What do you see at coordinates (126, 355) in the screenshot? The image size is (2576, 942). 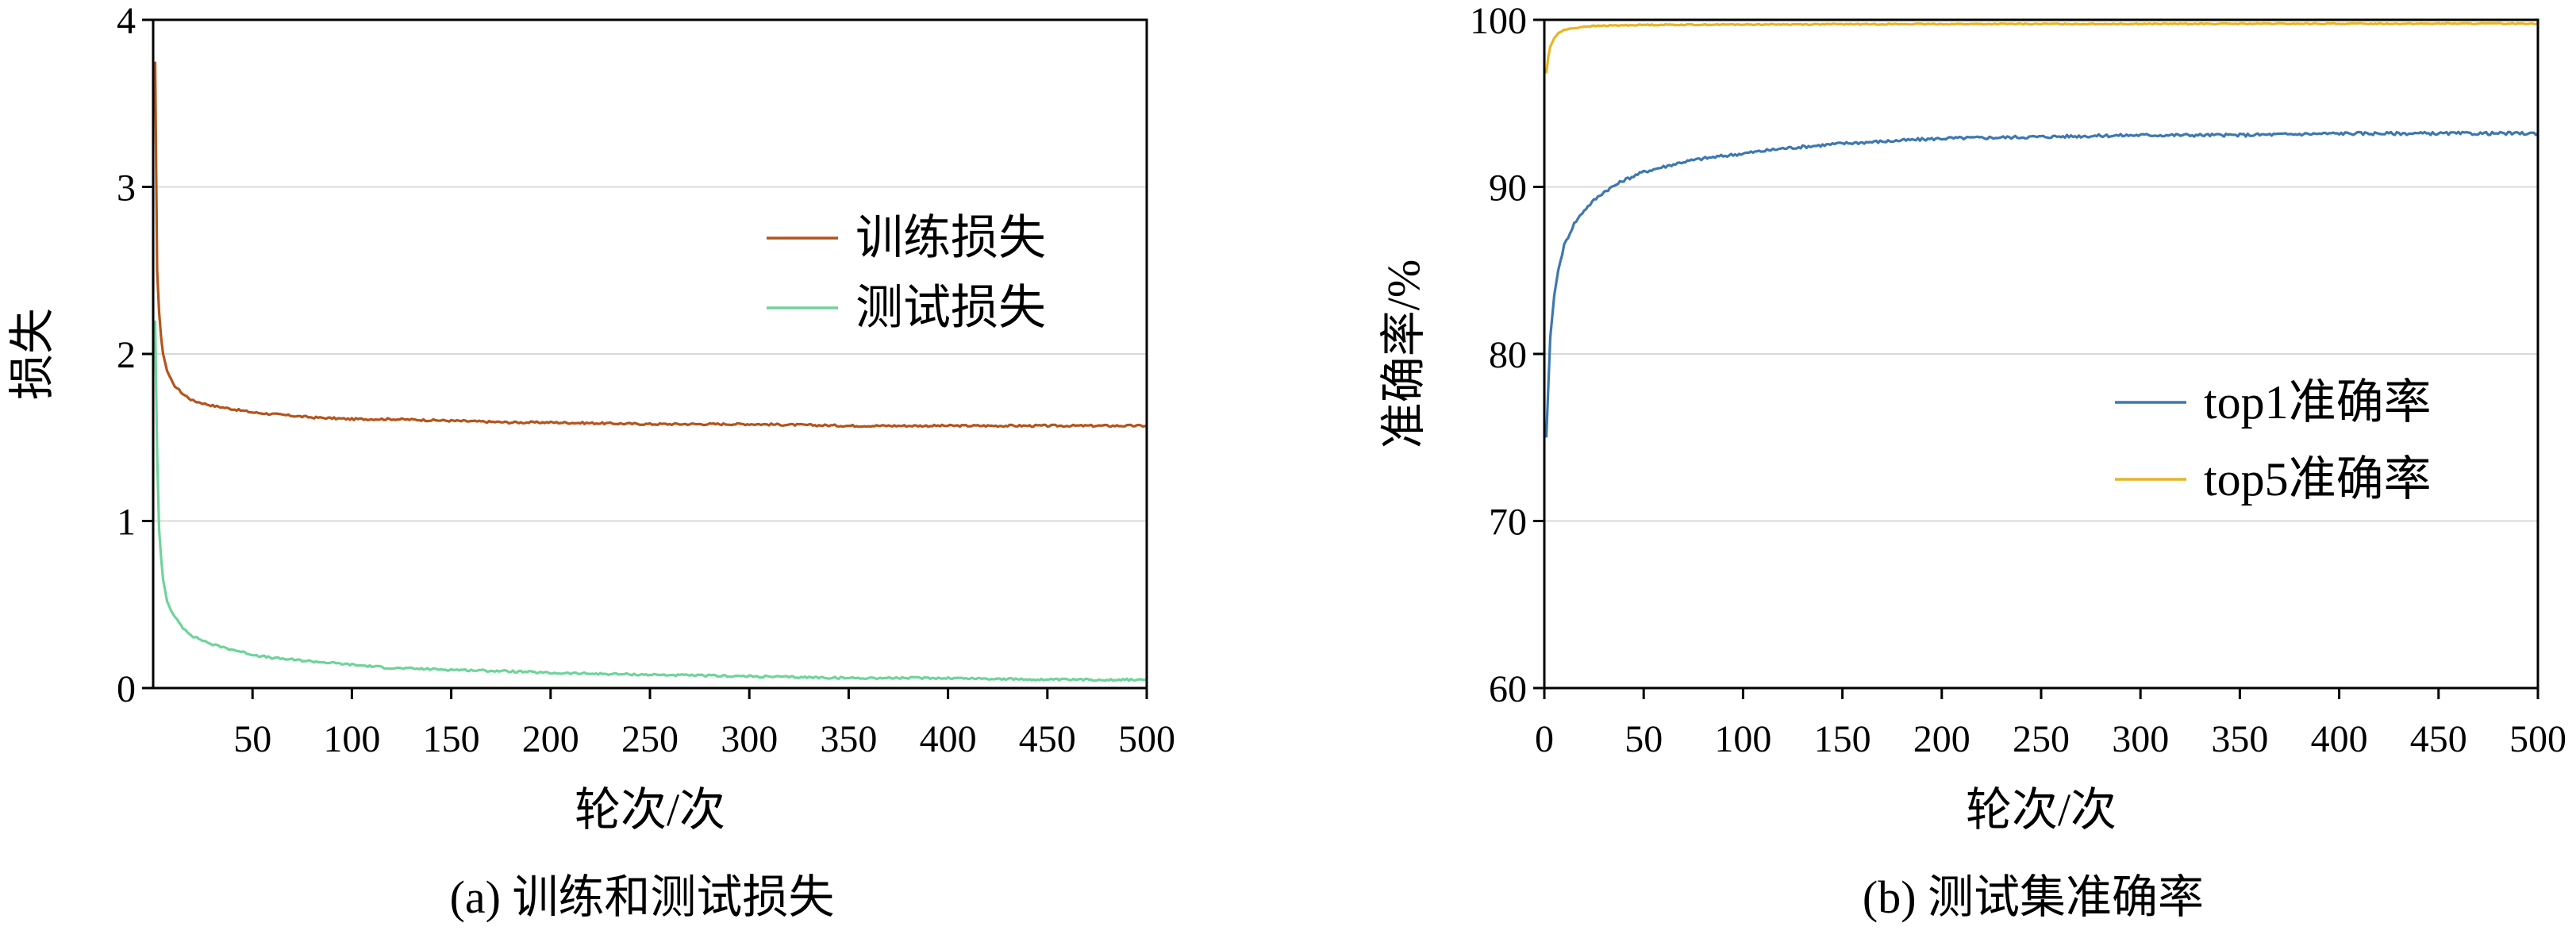 I see `y-tick-label: 2` at bounding box center [126, 355].